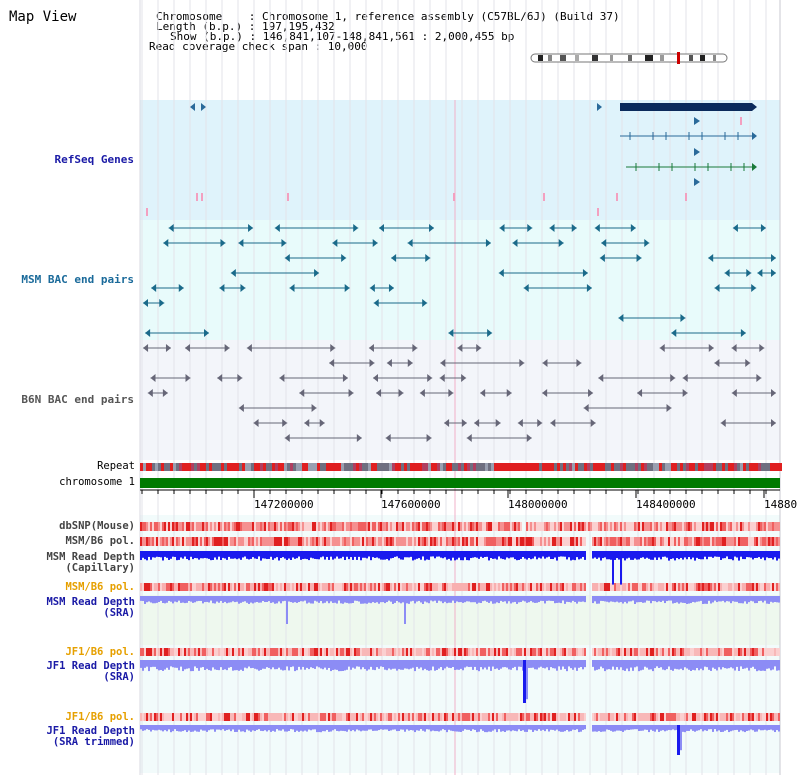  Describe the element at coordinates (411, 504) in the screenshot. I see `ruler-tick-label: 147600000` at that location.